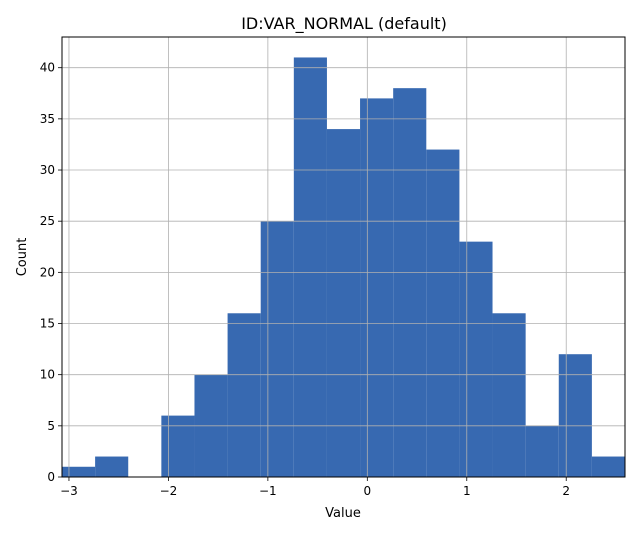  I want to click on x-tick-label: −3, so click(69, 491).